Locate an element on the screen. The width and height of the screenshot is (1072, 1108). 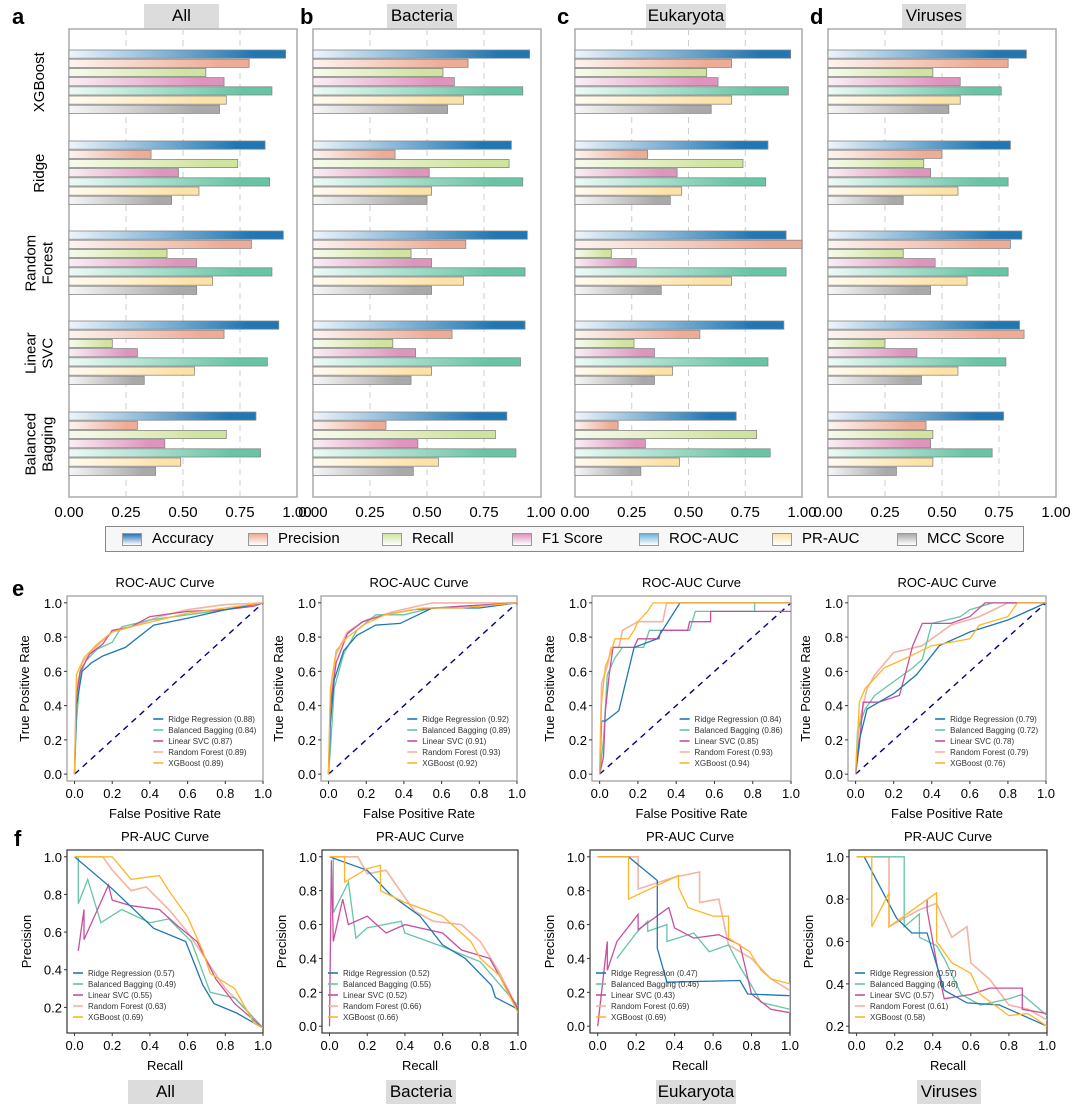
legend-label-balanced-bagging: Balanced Bagging (0.49) is located at coordinates (132, 984).